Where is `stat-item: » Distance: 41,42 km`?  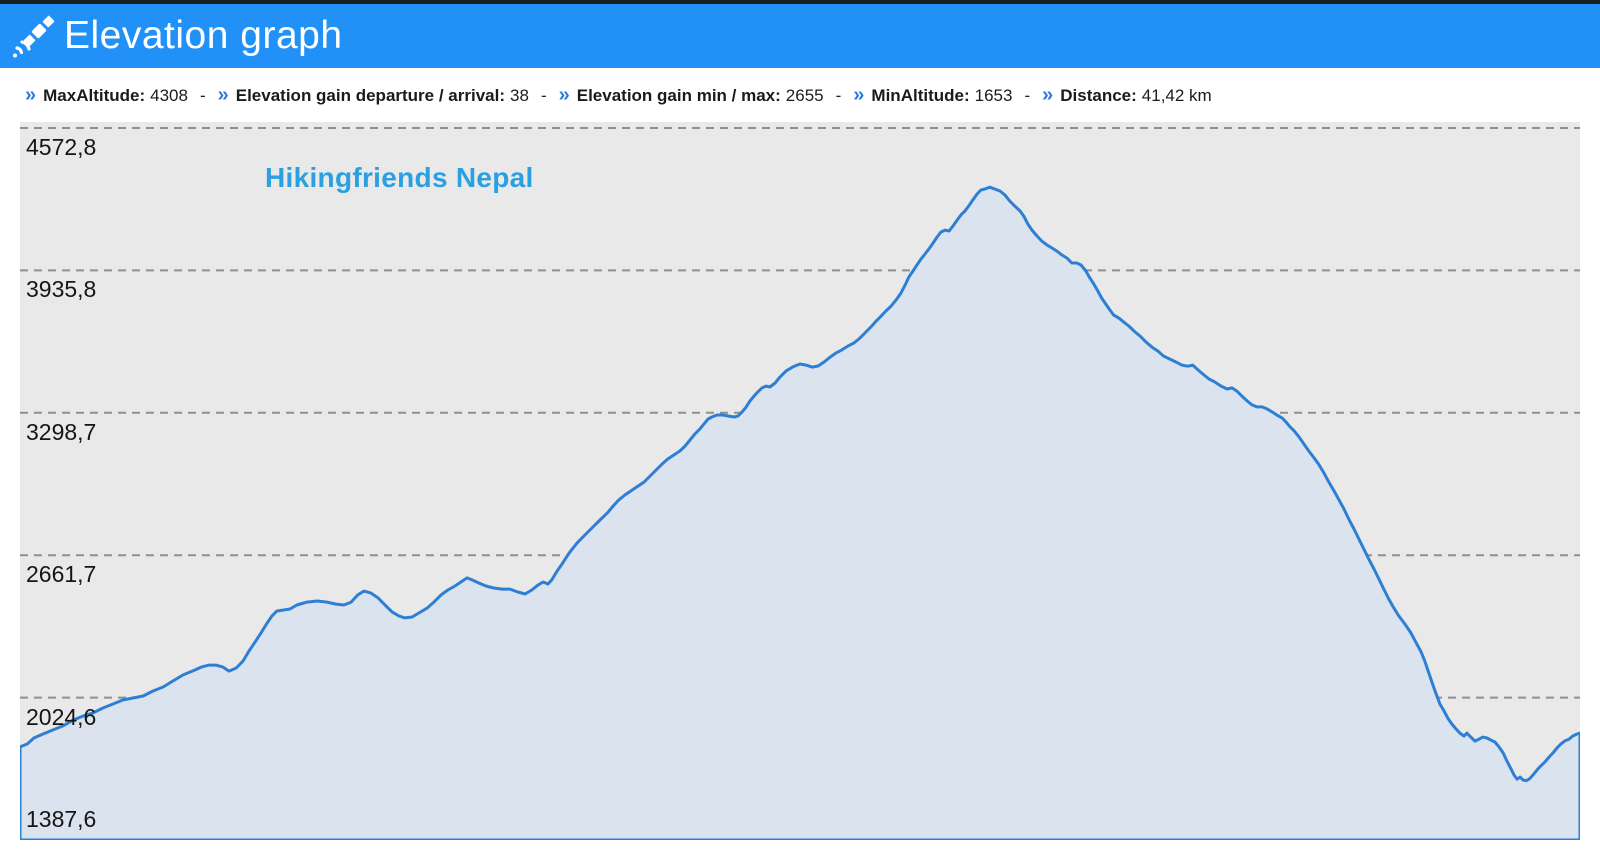
stat-item: » Distance: 41,42 km is located at coordinates (1127, 95).